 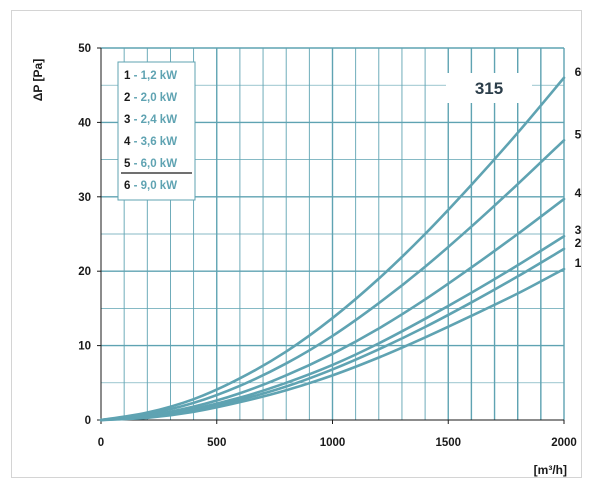 I want to click on x-tick-labels: 0 500 1000 1500 2000, so click(x=337, y=443).